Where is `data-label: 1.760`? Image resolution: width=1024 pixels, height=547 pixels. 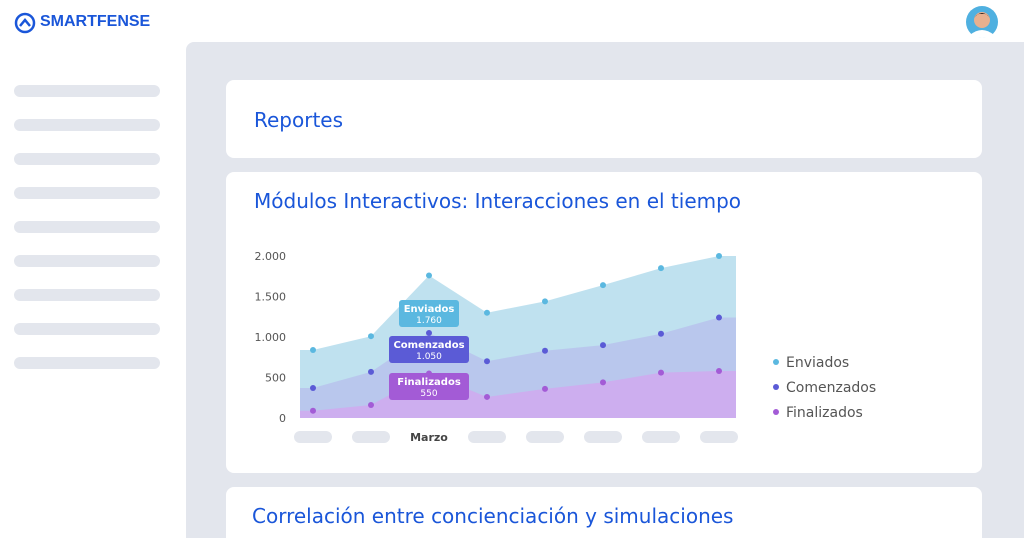 data-label: 1.760 is located at coordinates (429, 321).